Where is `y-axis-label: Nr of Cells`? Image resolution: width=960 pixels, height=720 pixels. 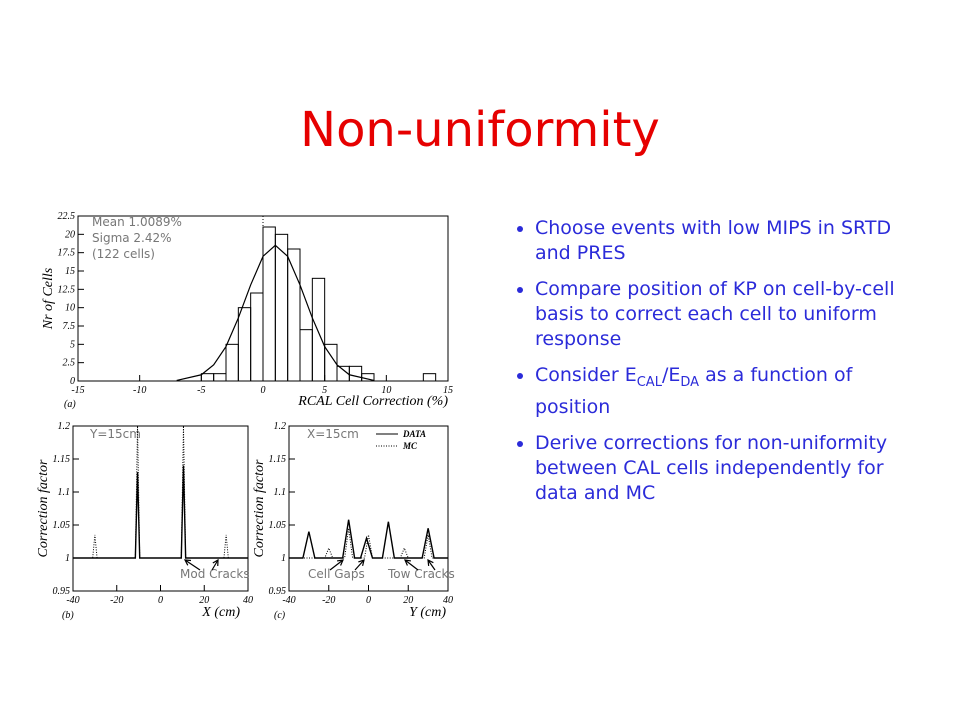 y-axis-label: Nr of Cells is located at coordinates (48, 298).